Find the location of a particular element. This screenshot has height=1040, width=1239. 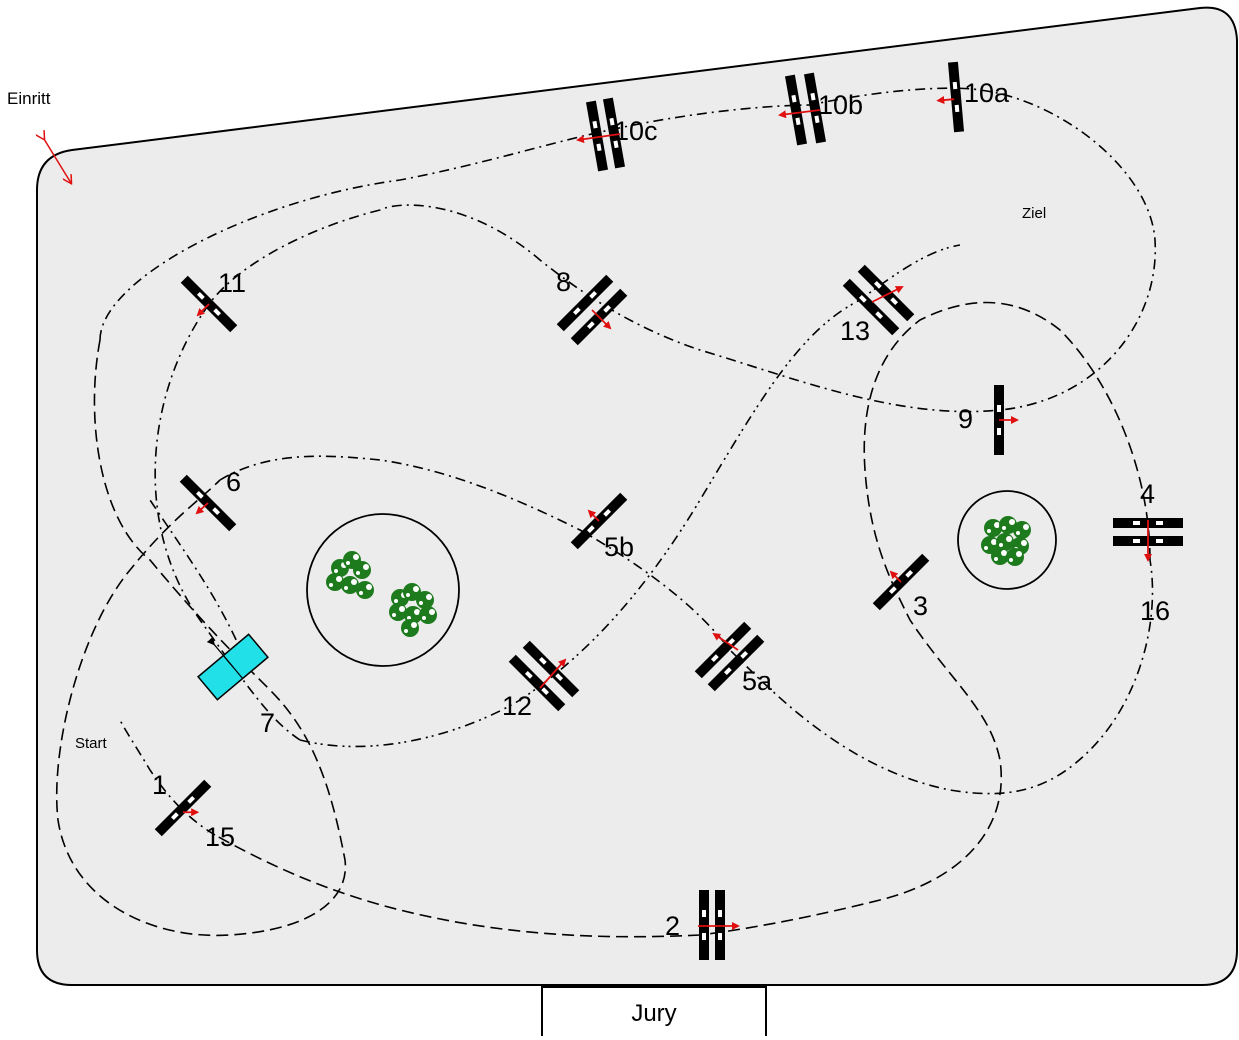

obstacle-label: 16 is located at coordinates (1155, 611).